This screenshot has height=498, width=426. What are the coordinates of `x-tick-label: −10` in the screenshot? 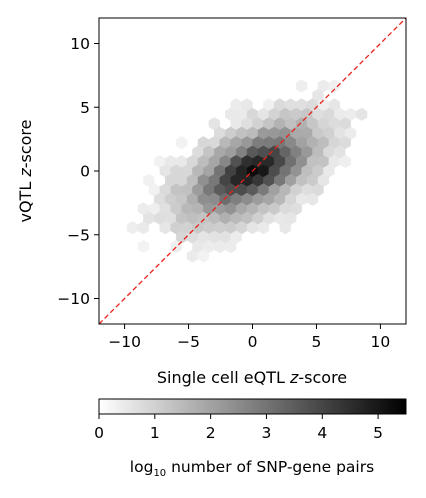 It's located at (124, 342).